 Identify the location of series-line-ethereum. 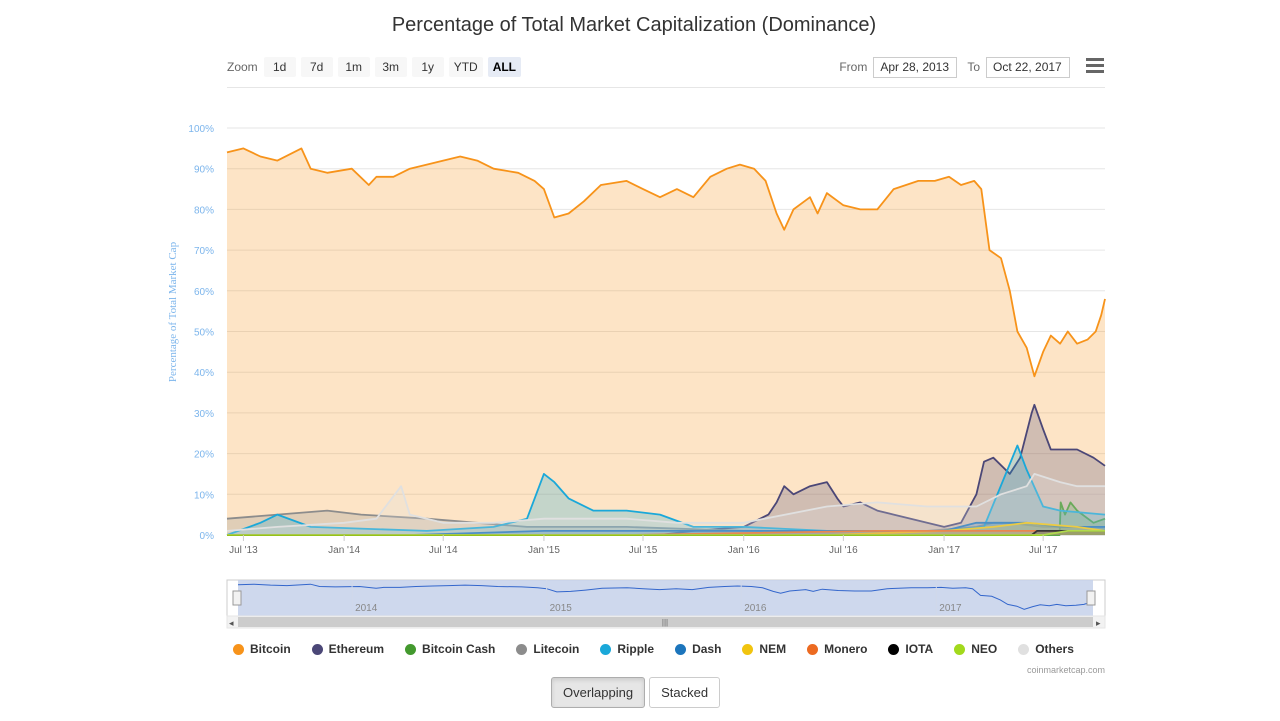
(666, 469).